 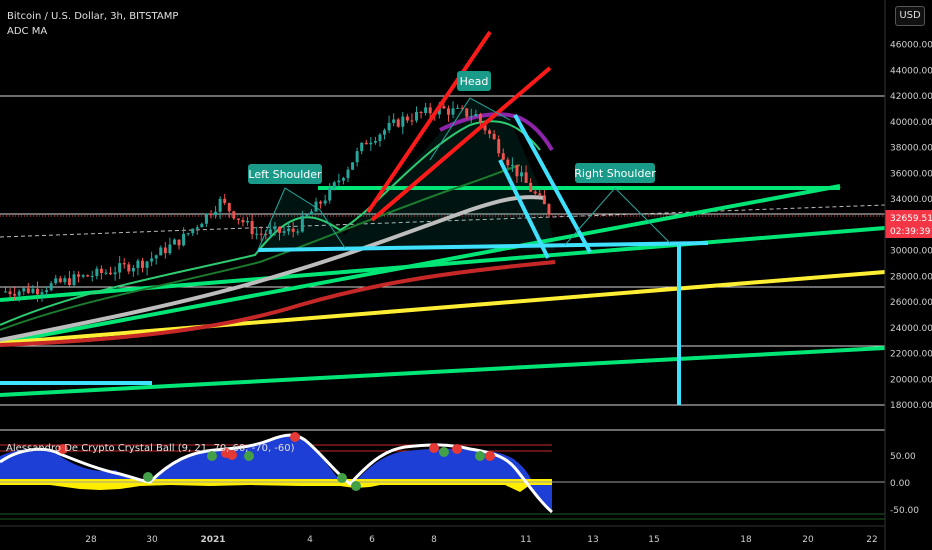 What do you see at coordinates (911, 97) in the screenshot?
I see `price-tick-label: 42000.00` at bounding box center [911, 97].